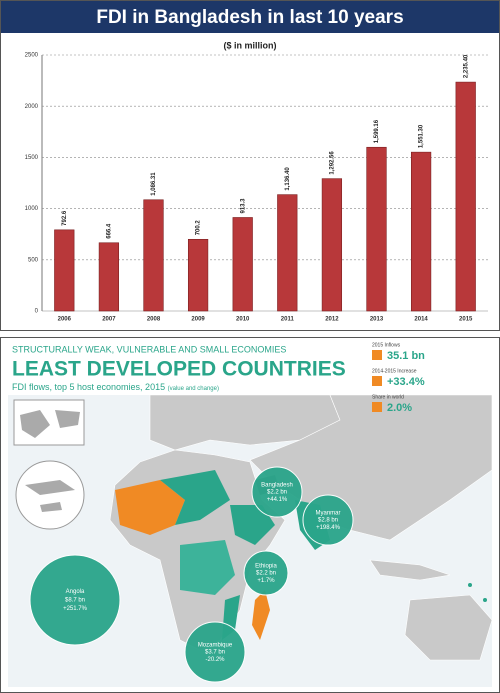 The image size is (500, 693). What do you see at coordinates (394, 371) in the screenshot?
I see `stat-label: 2014-2015 Increase` at bounding box center [394, 371].